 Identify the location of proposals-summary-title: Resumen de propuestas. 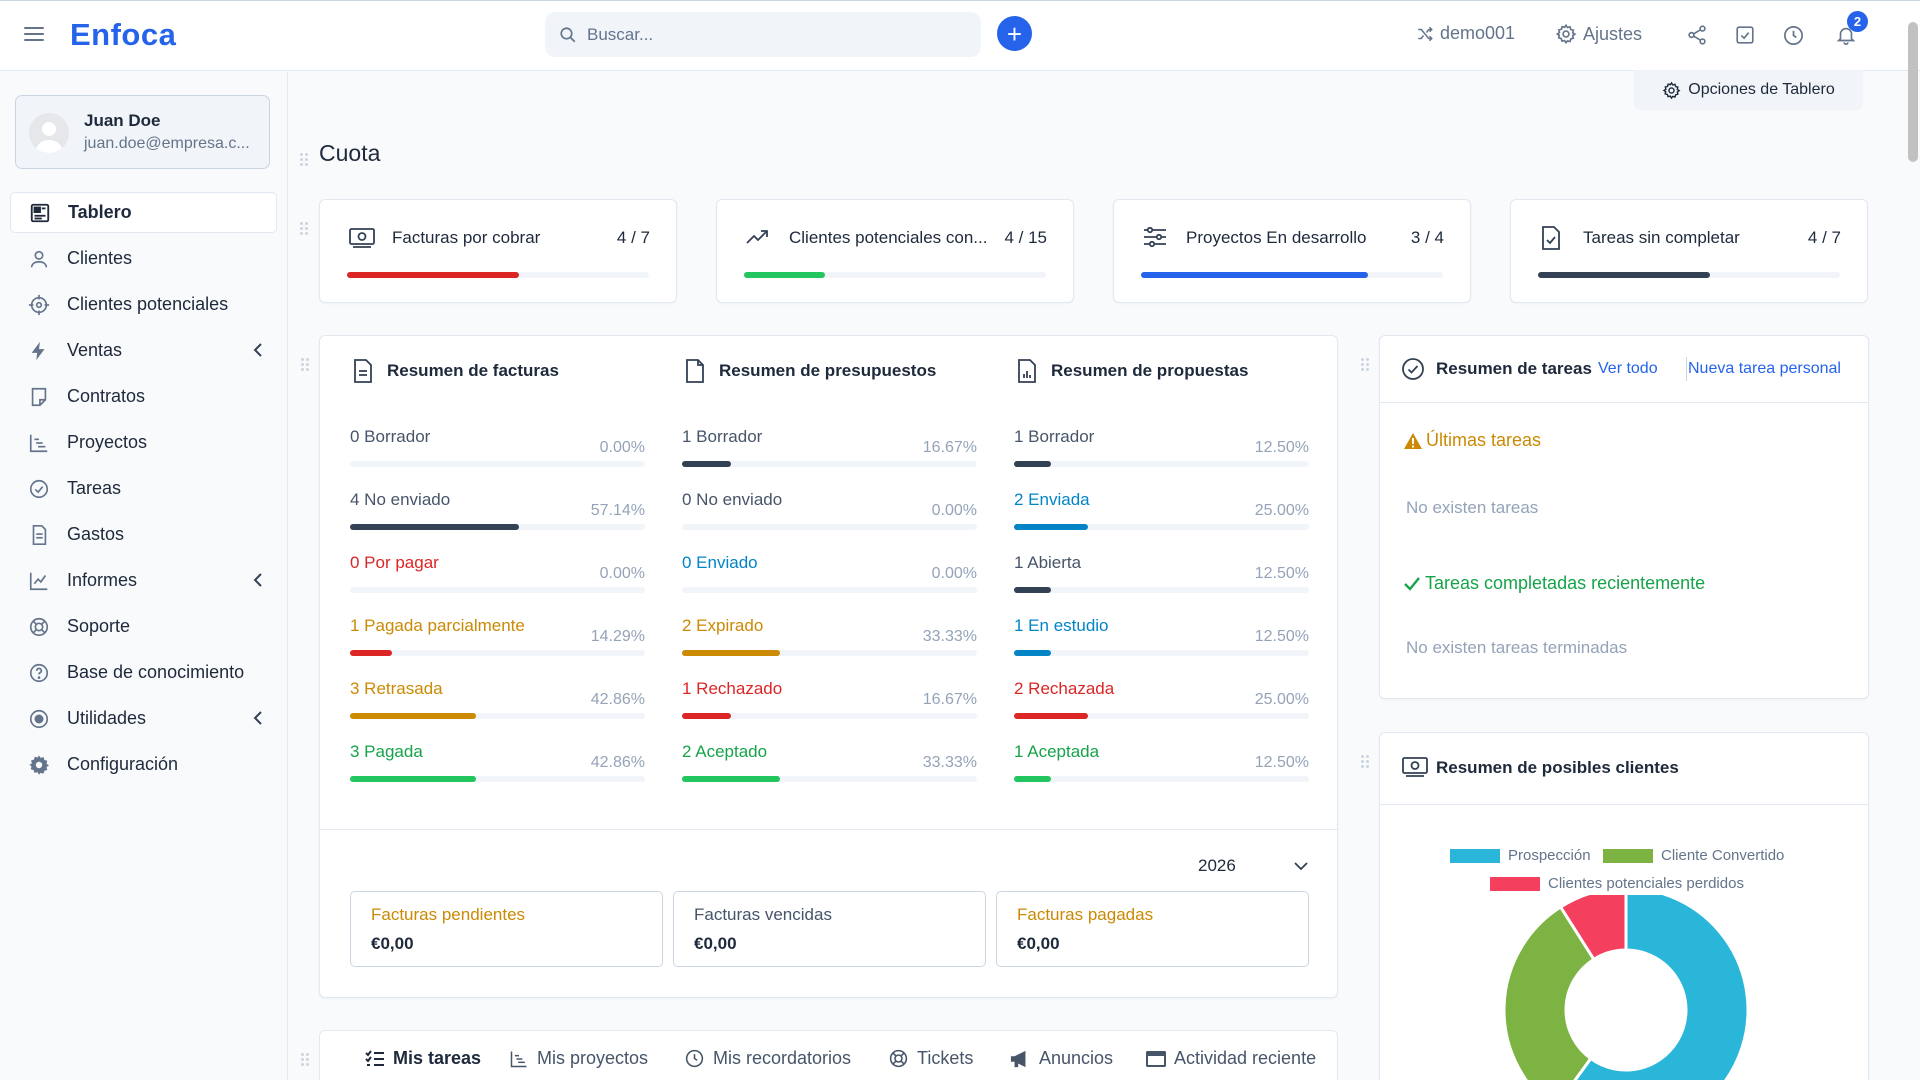
(1132, 371).